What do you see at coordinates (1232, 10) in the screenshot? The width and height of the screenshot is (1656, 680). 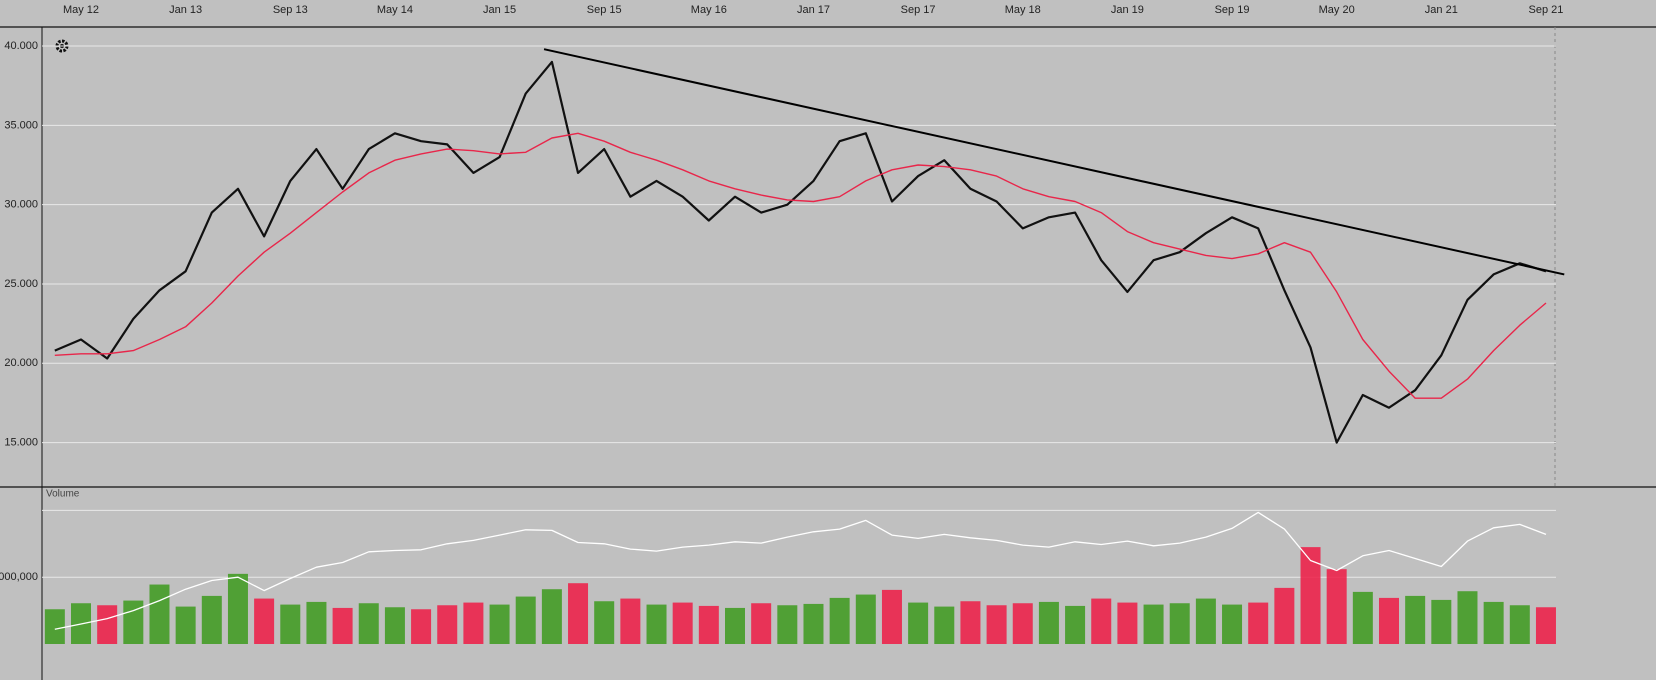 I see `x-tick-label: Sep 19` at bounding box center [1232, 10].